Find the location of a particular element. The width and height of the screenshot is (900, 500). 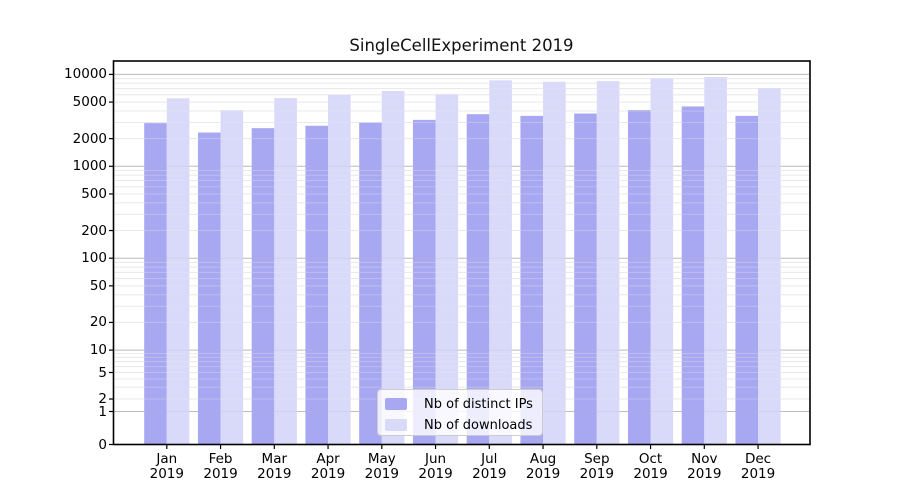

bar-downloads-Apr is located at coordinates (339, 269).